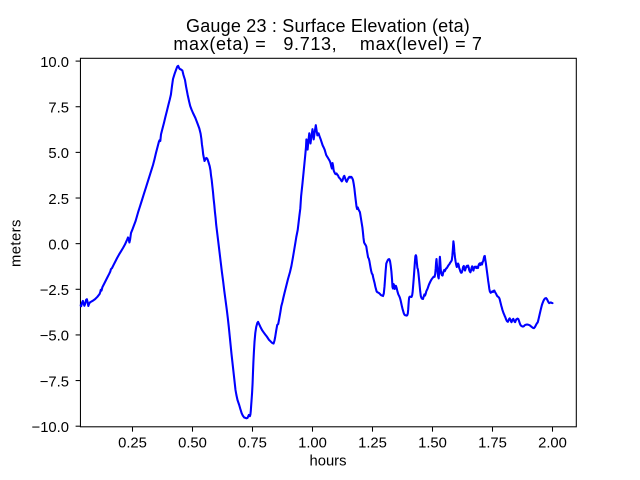  Describe the element at coordinates (327, 462) in the screenshot. I see `svg-text: hours` at that location.